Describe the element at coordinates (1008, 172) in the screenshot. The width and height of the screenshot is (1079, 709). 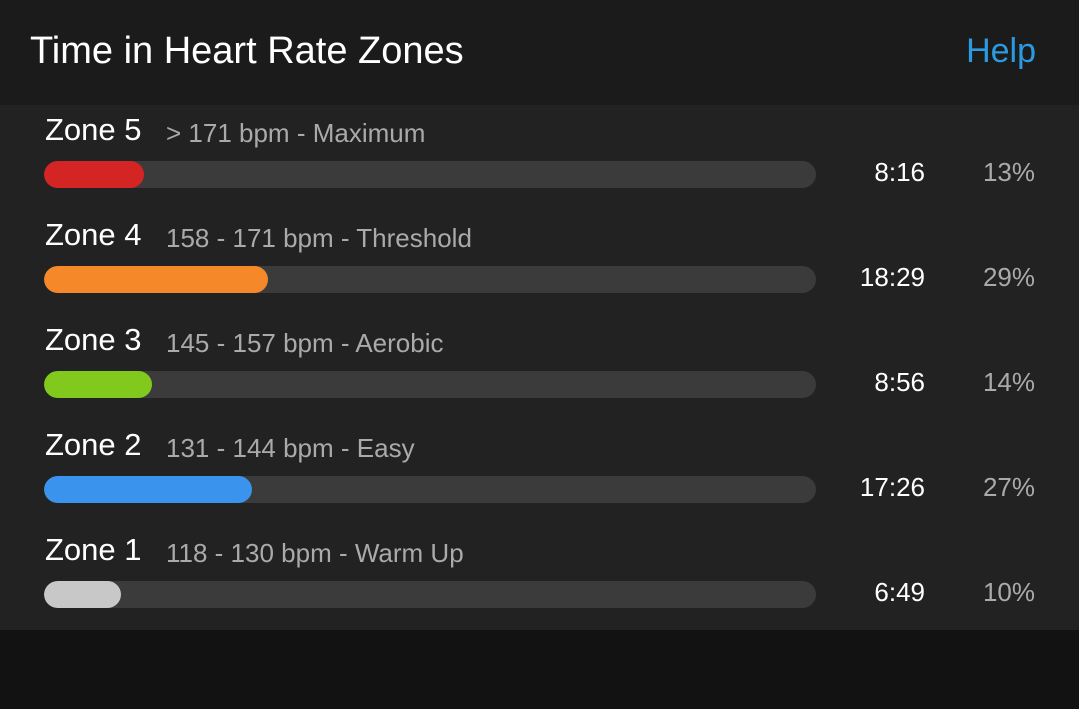
I see `zone-percent: 13%` at that location.